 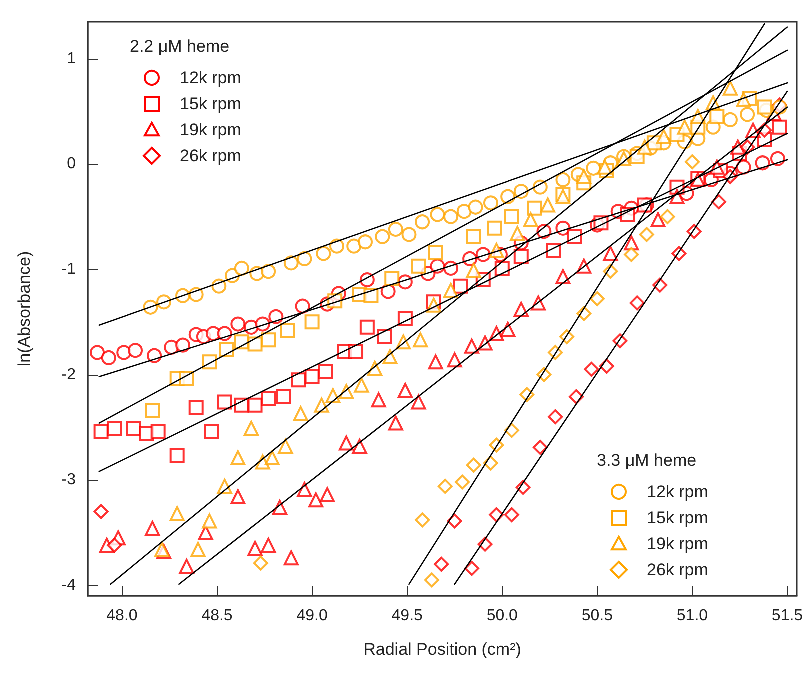 What do you see at coordinates (24, 309) in the screenshot?
I see `y-axis-title: ln(Absorbance)` at bounding box center [24, 309].